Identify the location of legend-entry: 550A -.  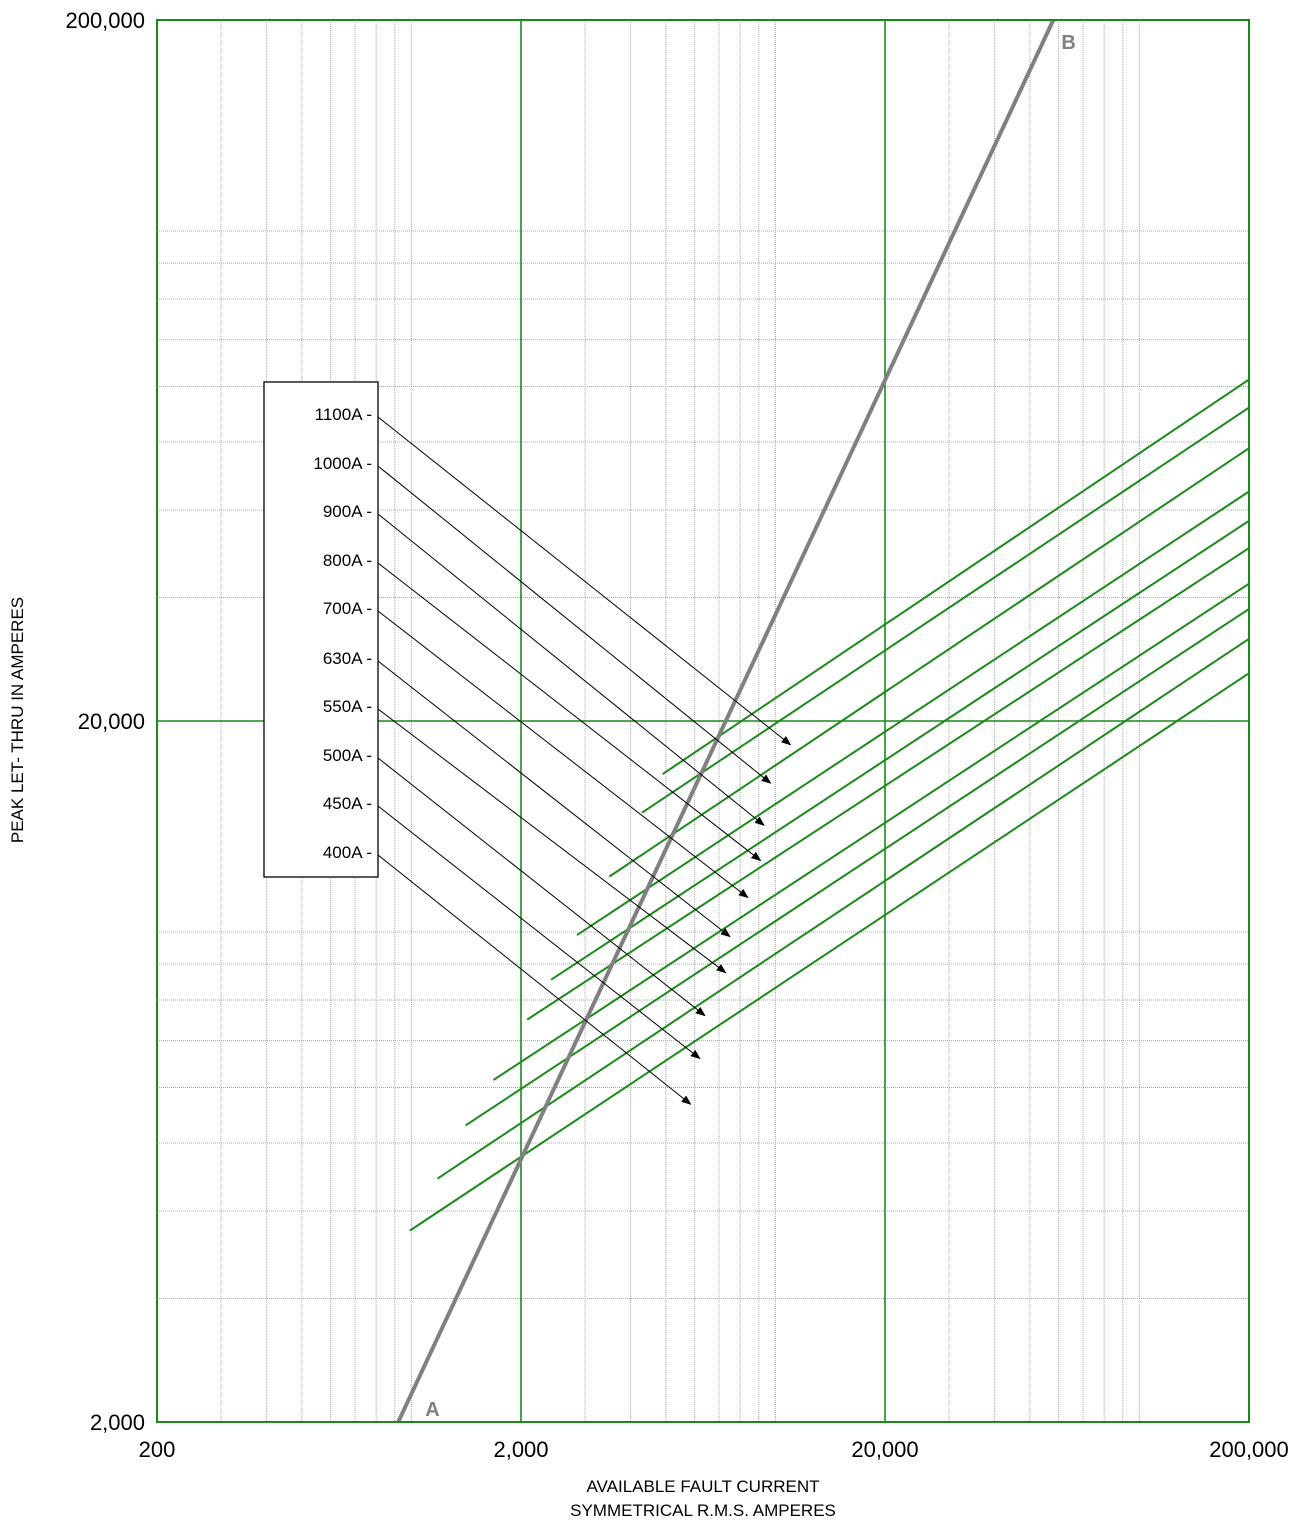
(347, 706).